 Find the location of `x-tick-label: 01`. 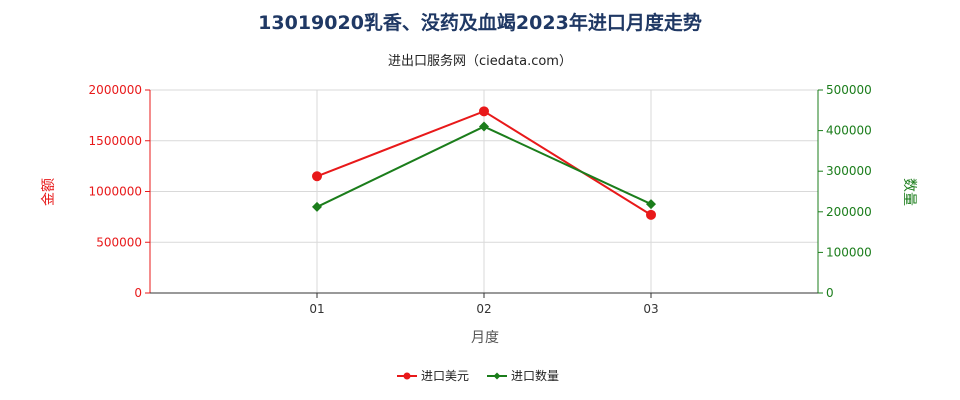

x-tick-label: 01 is located at coordinates (316, 309).